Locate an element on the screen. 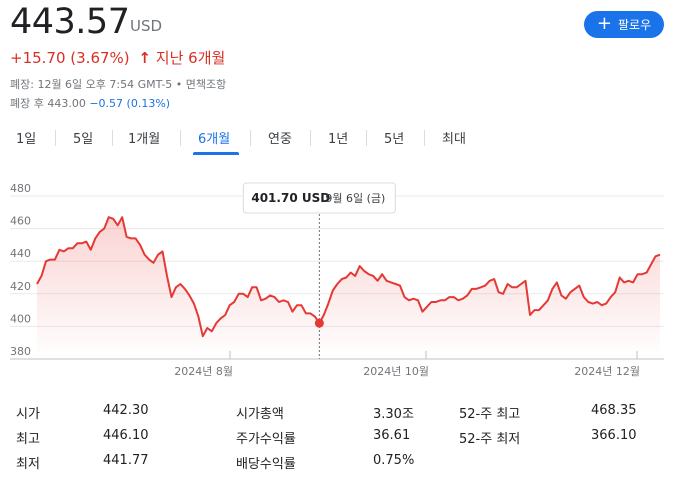  y-tick-label: 480 is located at coordinates (20, 188).